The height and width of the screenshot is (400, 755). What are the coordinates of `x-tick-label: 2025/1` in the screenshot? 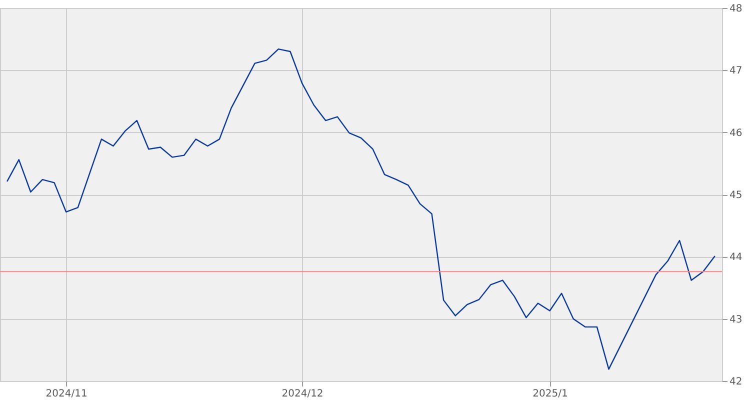 It's located at (550, 394).